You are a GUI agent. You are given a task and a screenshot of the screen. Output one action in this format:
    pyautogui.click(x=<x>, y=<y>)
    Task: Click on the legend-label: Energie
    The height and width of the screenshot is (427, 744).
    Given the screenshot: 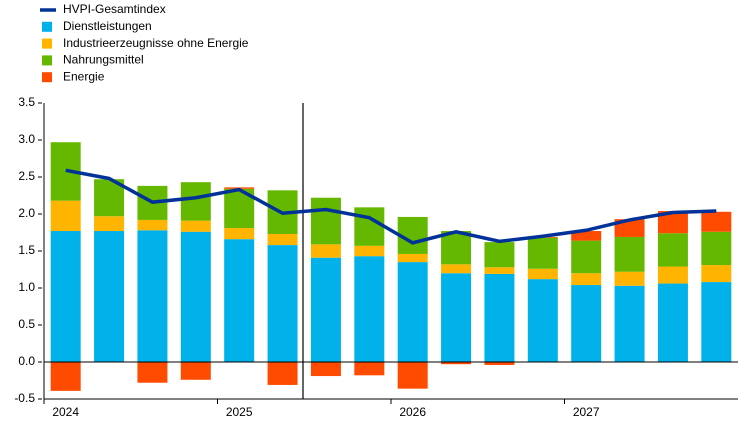 What is the action you would take?
    pyautogui.click(x=84, y=76)
    